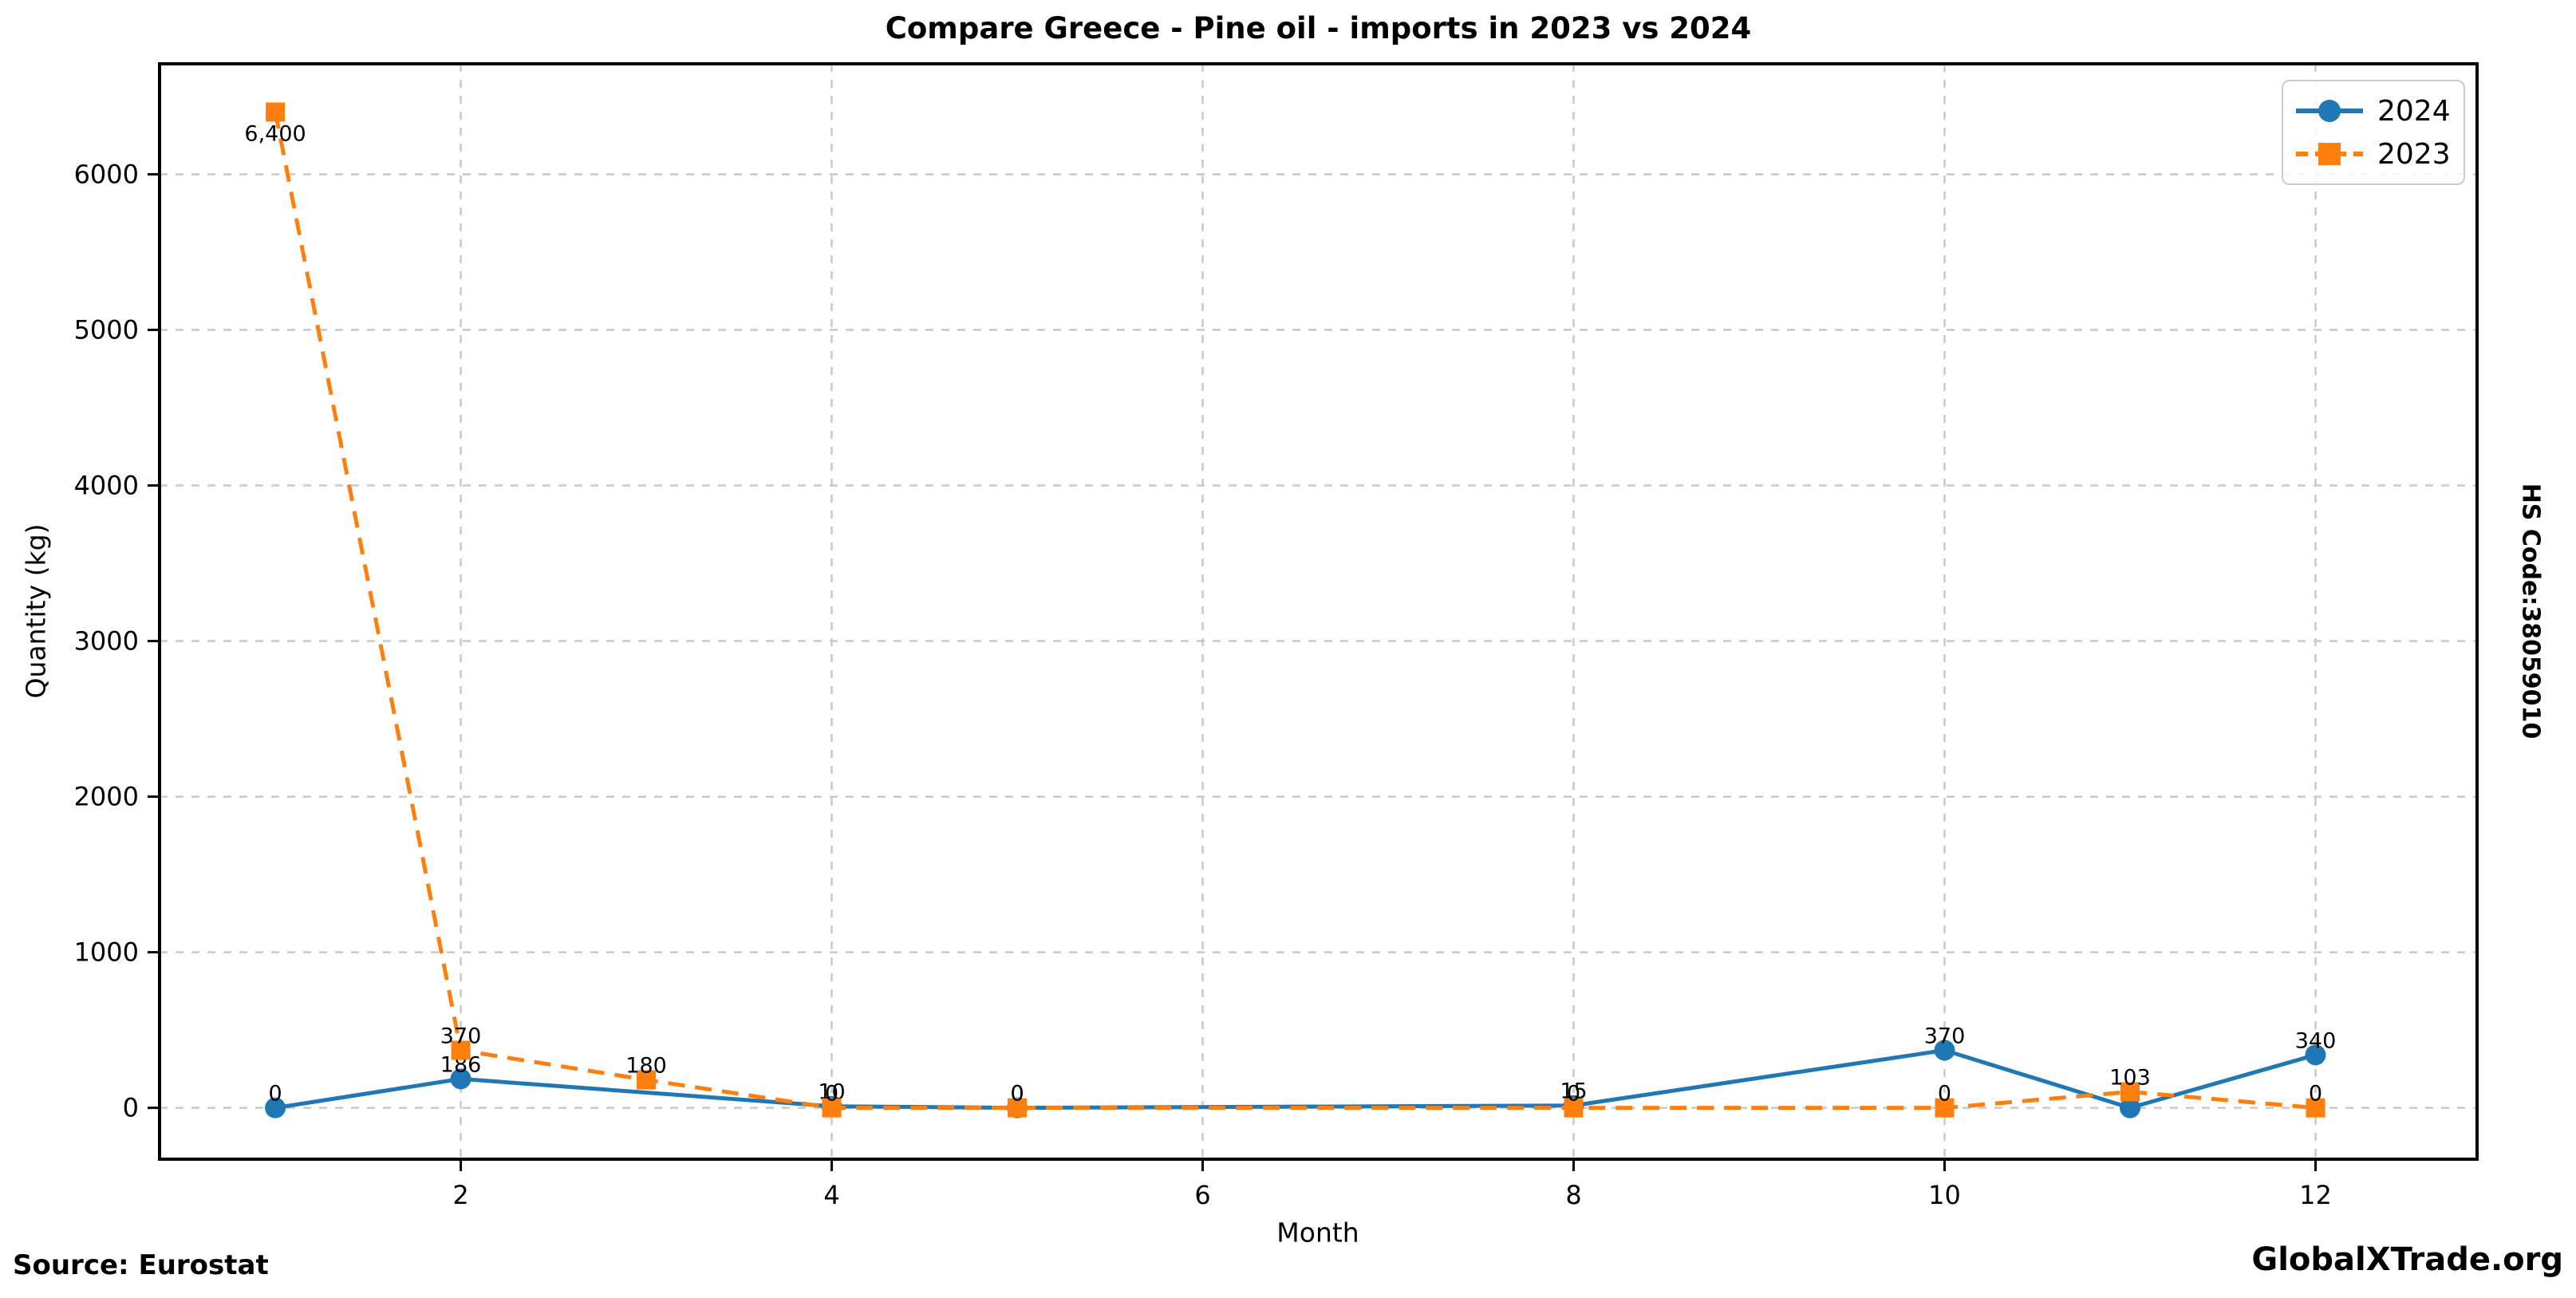 This screenshot has width=2576, height=1298. Describe the element at coordinates (275, 133) in the screenshot. I see `series-2023-data-label: 6,400` at that location.